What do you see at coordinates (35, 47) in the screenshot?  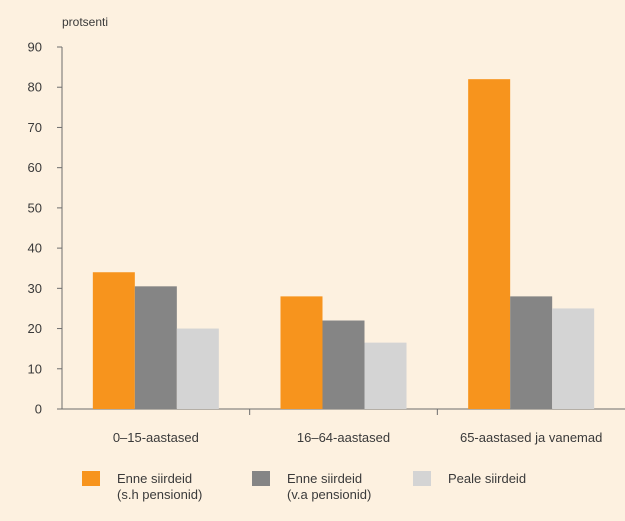 I see `y-tick-label: 90` at bounding box center [35, 47].